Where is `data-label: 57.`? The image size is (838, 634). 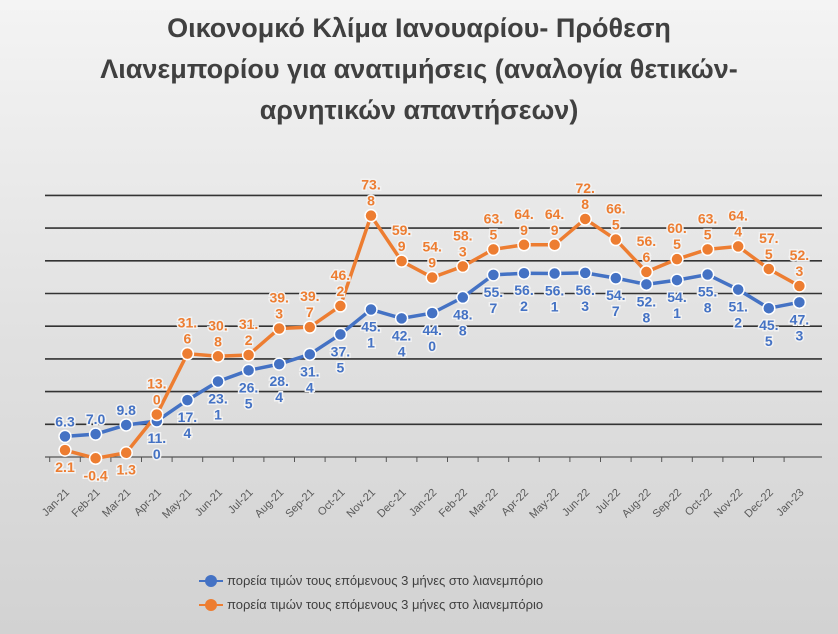
data-label: 57. is located at coordinates (768, 238).